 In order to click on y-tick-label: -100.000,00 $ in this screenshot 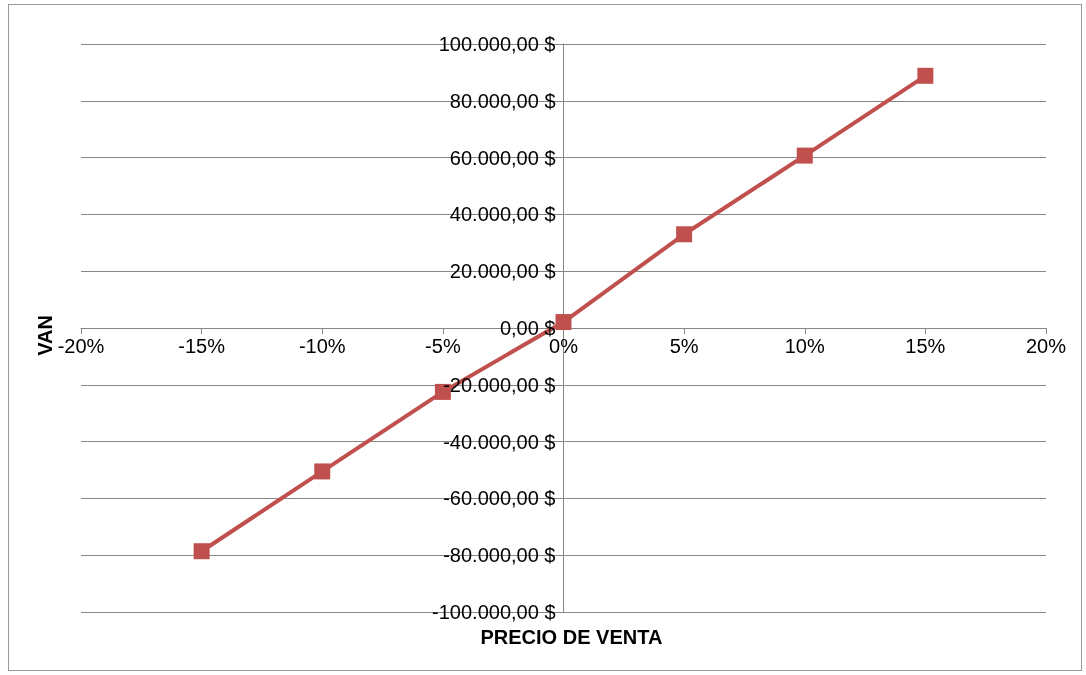, I will do `click(494, 612)`.